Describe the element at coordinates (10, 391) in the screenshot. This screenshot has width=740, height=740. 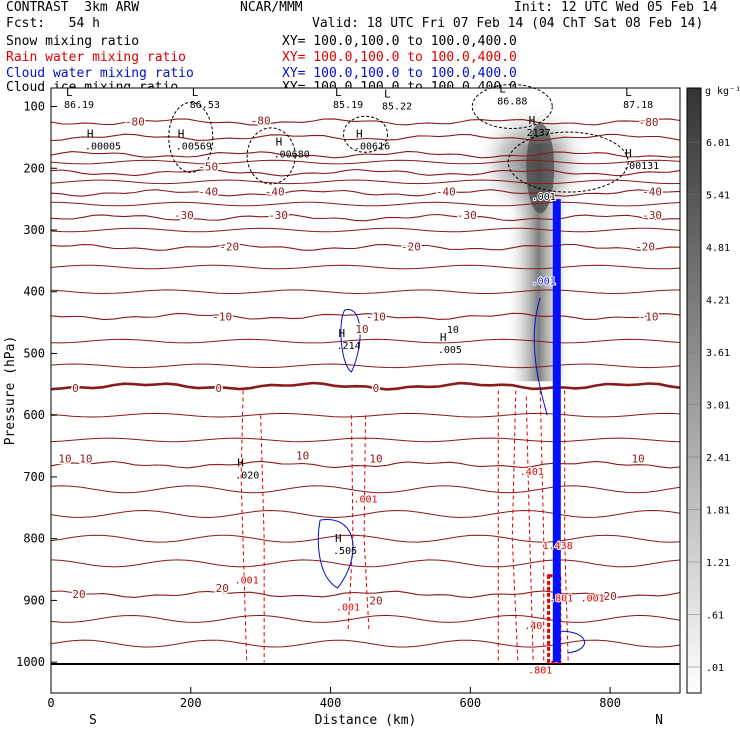
I see `y-axis-label: Pressure (hPa)` at that location.